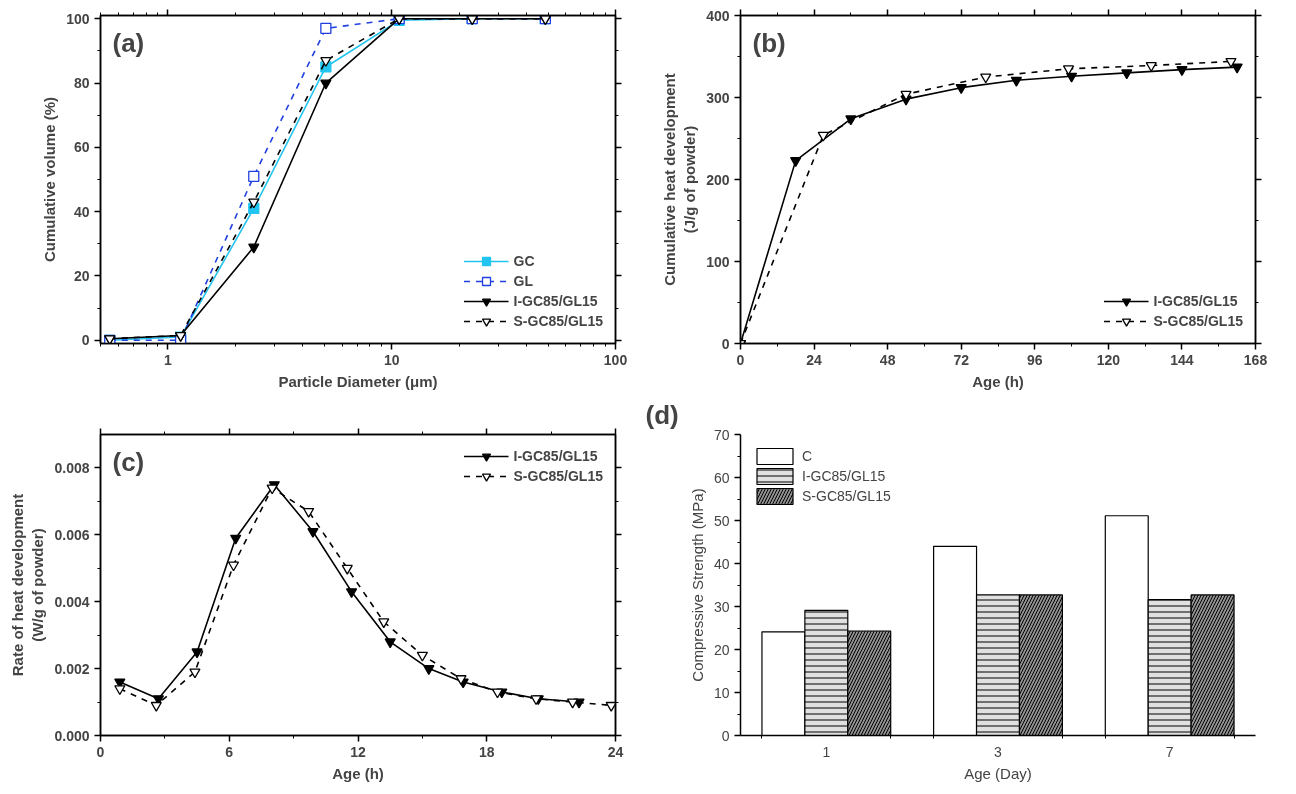 The width and height of the screenshot is (1296, 794). I want to click on x-tick-label: 96, so click(1035, 359).